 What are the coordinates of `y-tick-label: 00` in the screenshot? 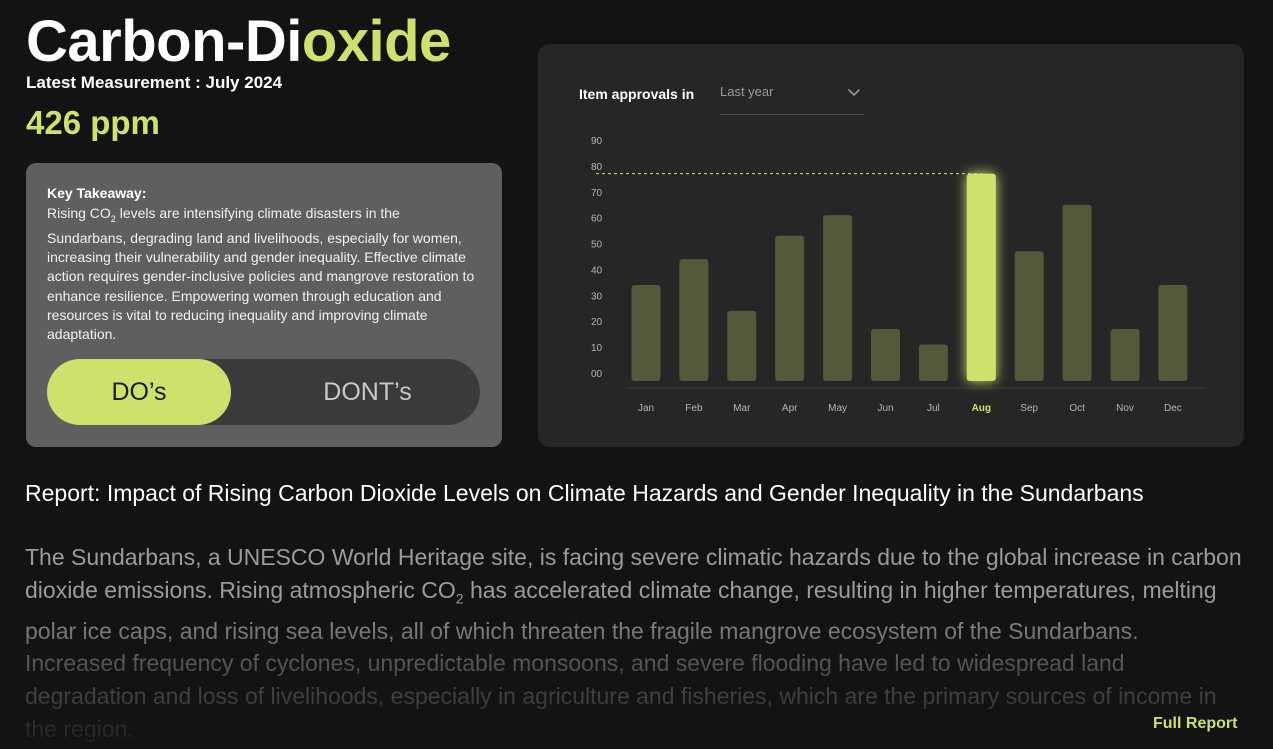 It's located at (597, 374).